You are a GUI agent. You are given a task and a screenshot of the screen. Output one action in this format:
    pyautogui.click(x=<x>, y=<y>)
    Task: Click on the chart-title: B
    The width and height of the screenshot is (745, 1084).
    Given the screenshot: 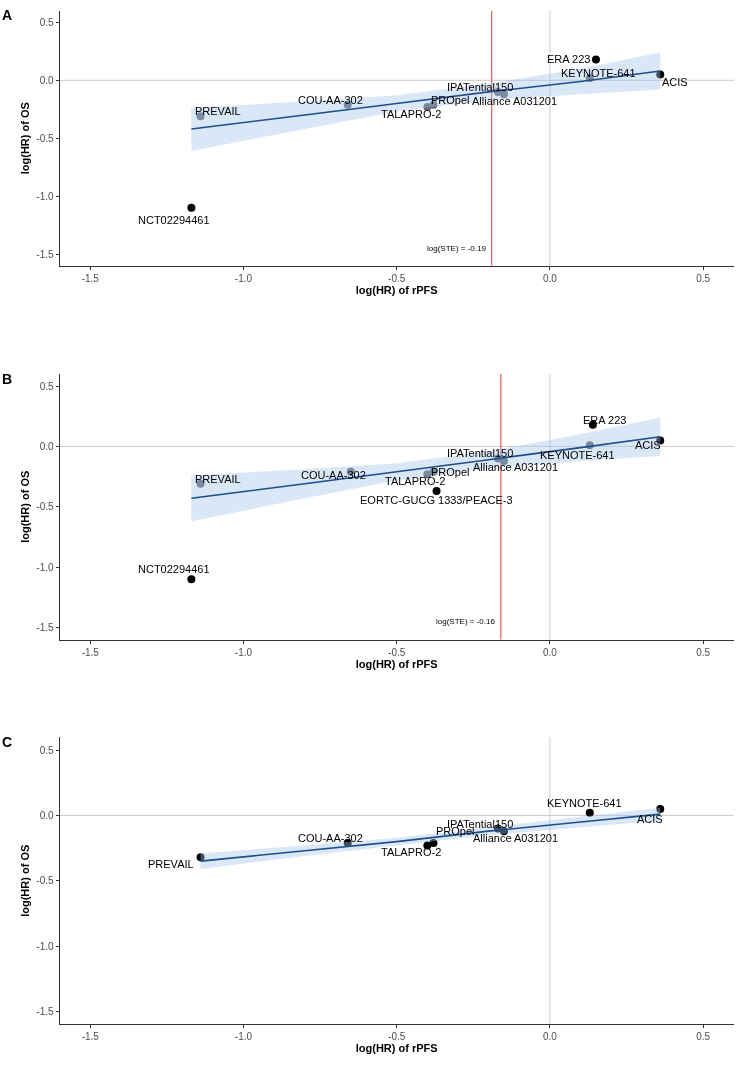 What is the action you would take?
    pyautogui.click(x=7, y=379)
    